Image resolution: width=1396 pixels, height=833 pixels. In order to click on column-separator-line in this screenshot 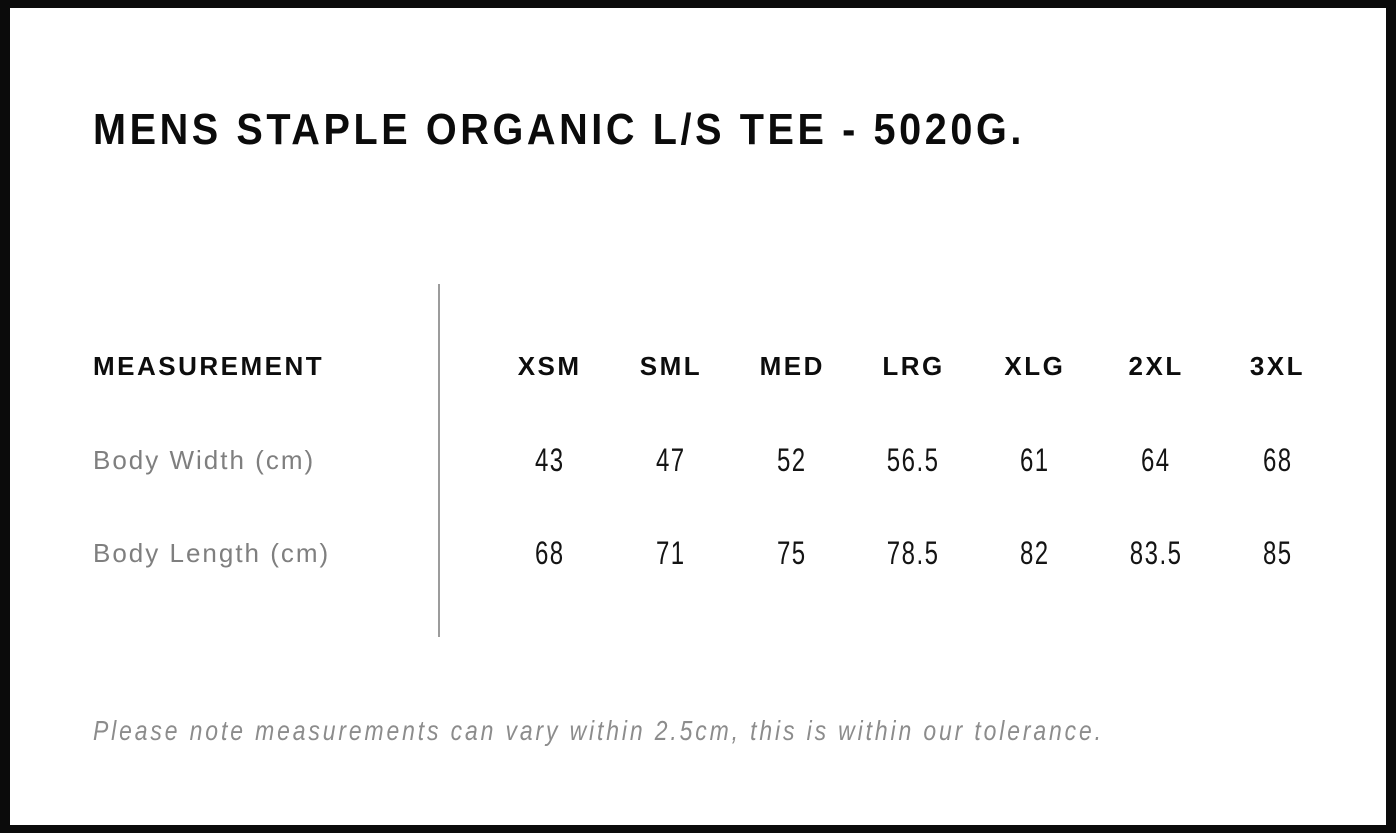, I will do `click(439, 460)`.